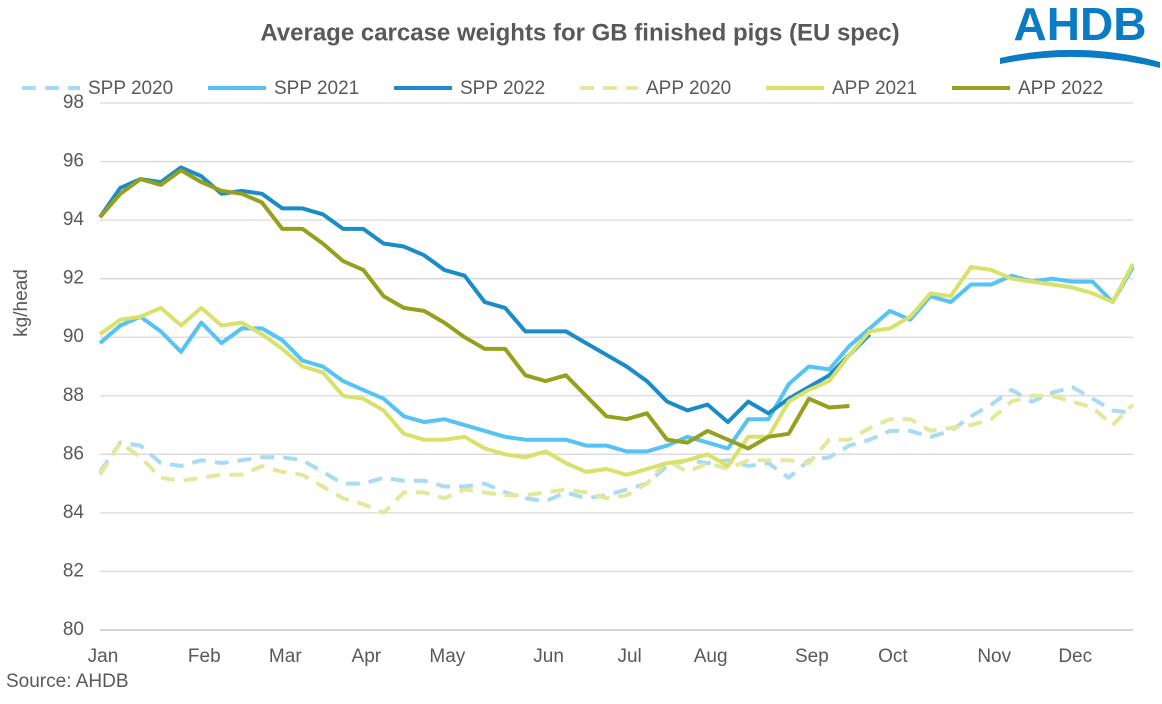 This screenshot has height=704, width=1162. I want to click on y-tick-label: 84, so click(74, 512).